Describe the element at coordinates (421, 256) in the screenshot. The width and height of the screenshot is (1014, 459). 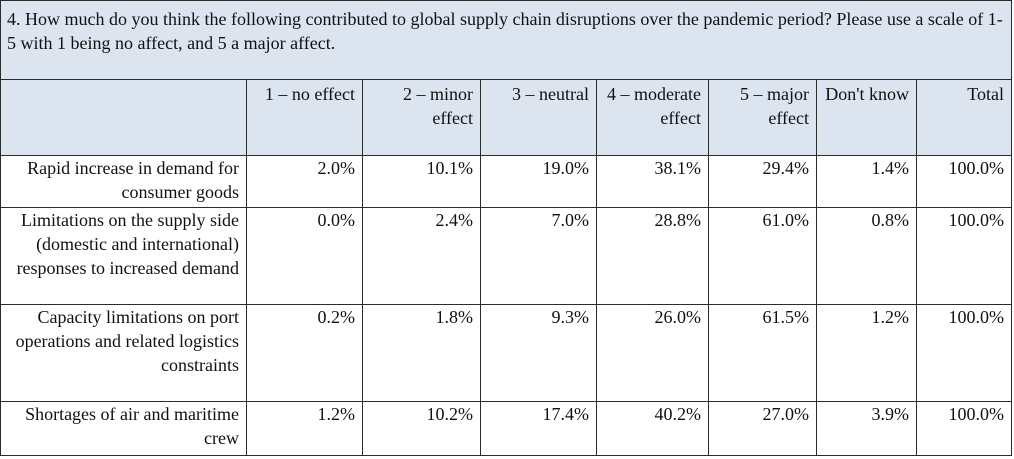
I see `cell-value: 2.4%` at that location.